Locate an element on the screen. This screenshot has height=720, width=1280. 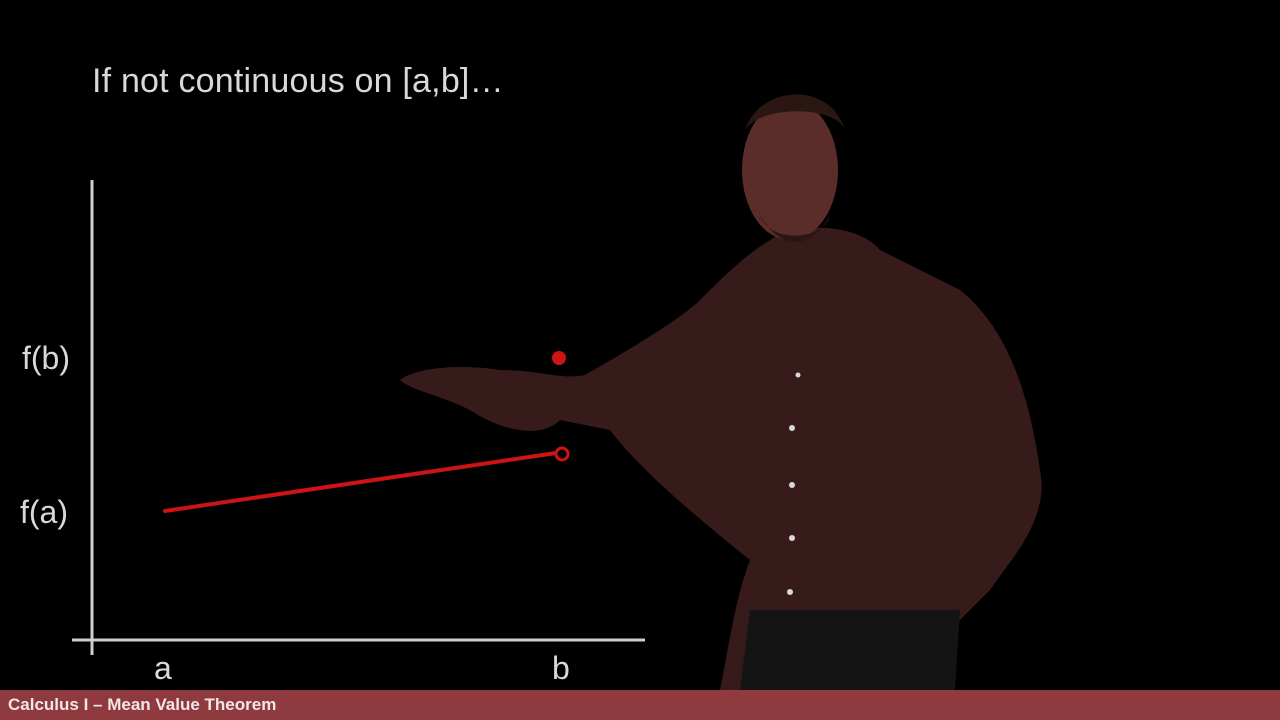
y-label-f-of-b: f(b) is located at coordinates (46, 358).